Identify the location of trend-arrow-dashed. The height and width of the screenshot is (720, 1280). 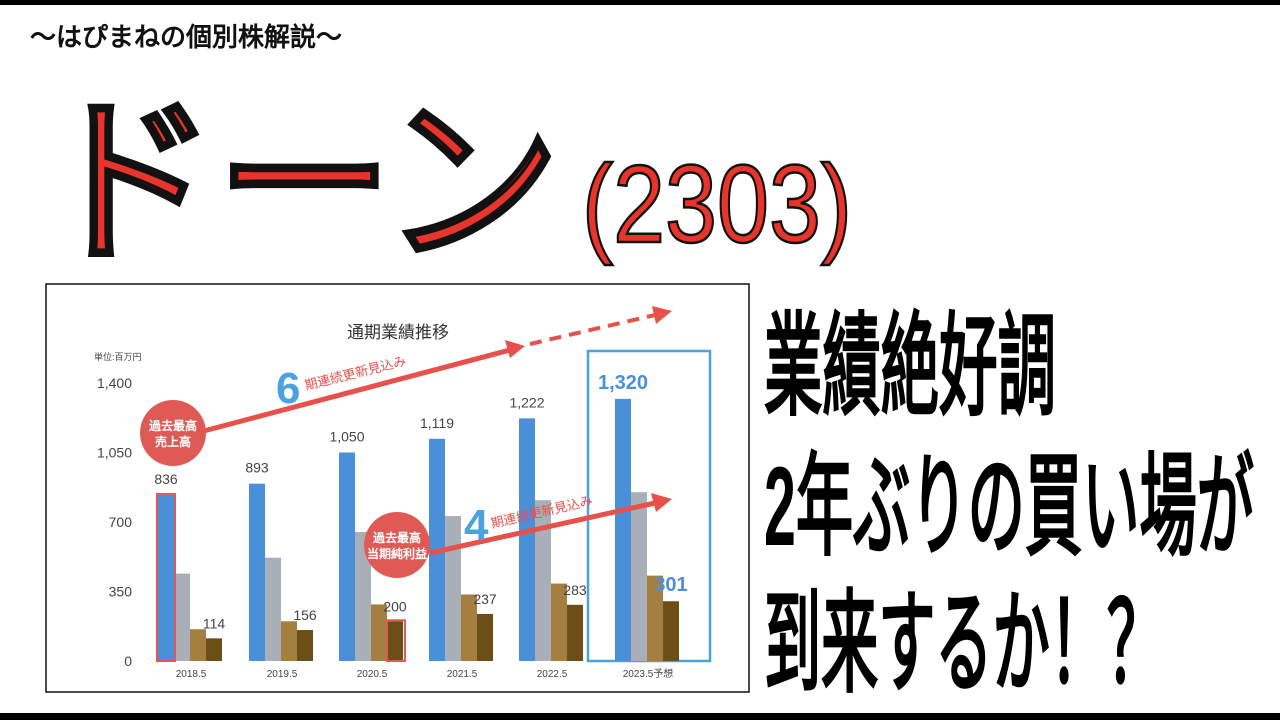
(592, 329).